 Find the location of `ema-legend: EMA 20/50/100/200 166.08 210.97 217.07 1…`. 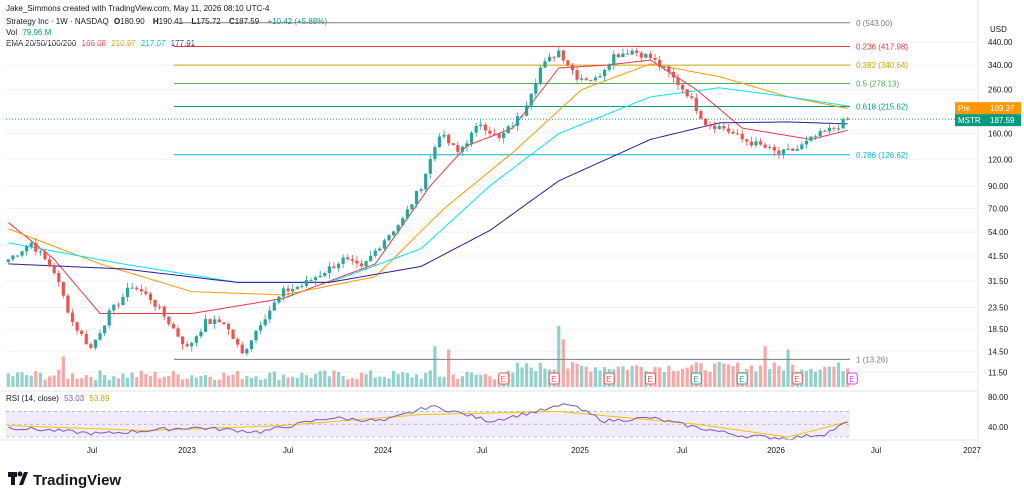

ema-legend: EMA 20/50/100/200 166.08 210.97 217.07 1… is located at coordinates (101, 43).